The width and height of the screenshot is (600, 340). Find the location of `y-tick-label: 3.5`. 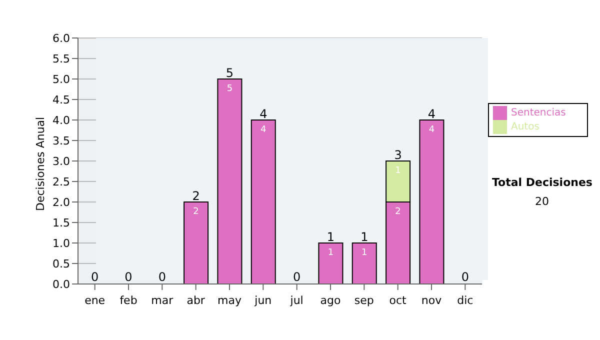

y-tick-label: 3.5 is located at coordinates (61, 141).